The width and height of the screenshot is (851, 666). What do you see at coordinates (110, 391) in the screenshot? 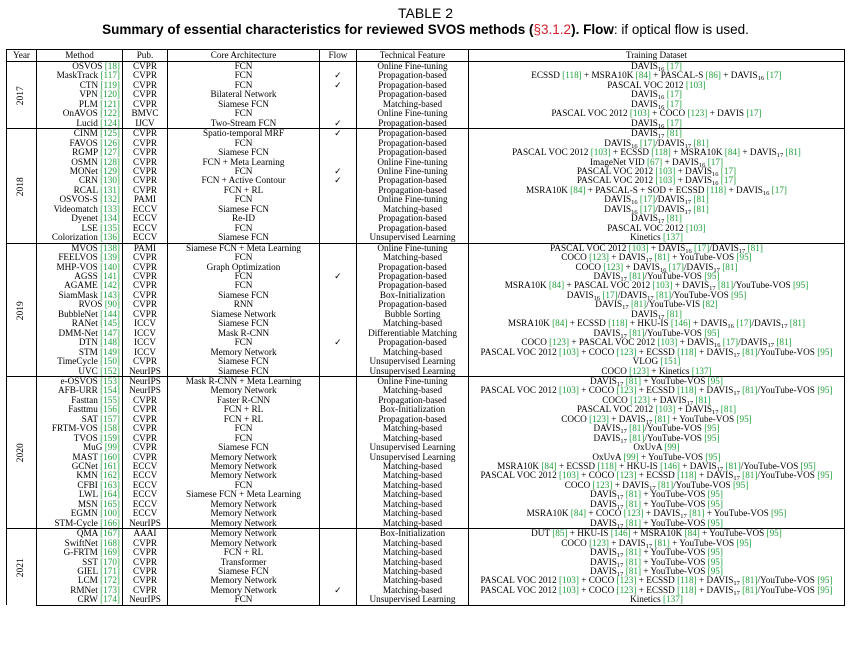
I see `citation-link: [154]` at bounding box center [110, 391].